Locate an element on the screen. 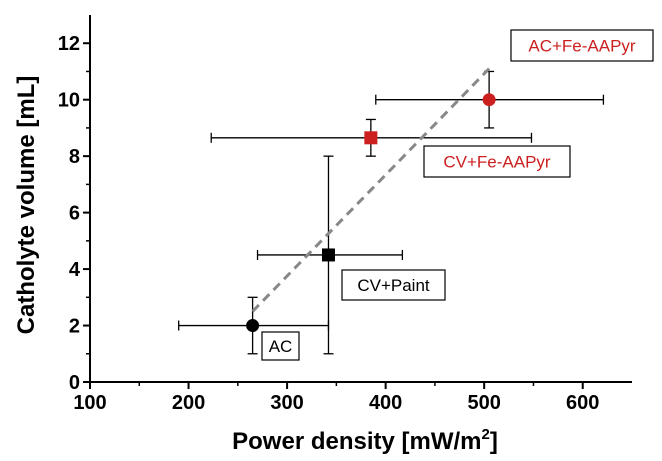 This screenshot has width=662, height=461. annotation-label: AC is located at coordinates (280, 346).